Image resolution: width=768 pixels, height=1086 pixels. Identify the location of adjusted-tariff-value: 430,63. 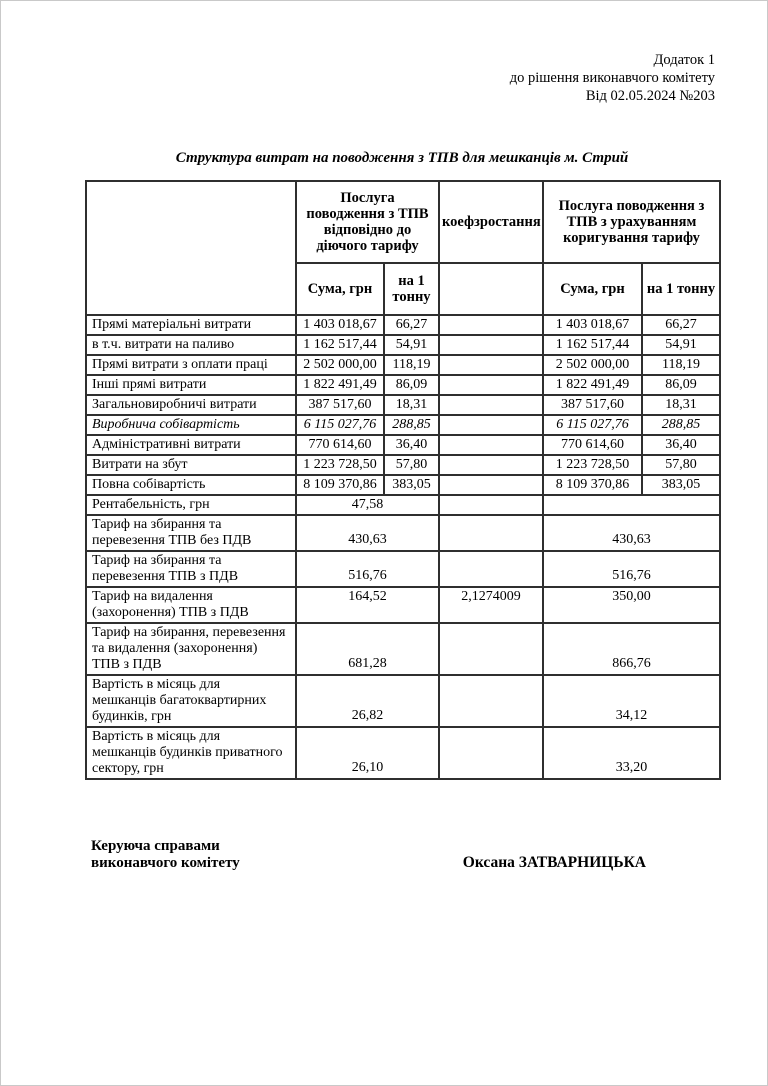
(631, 533).